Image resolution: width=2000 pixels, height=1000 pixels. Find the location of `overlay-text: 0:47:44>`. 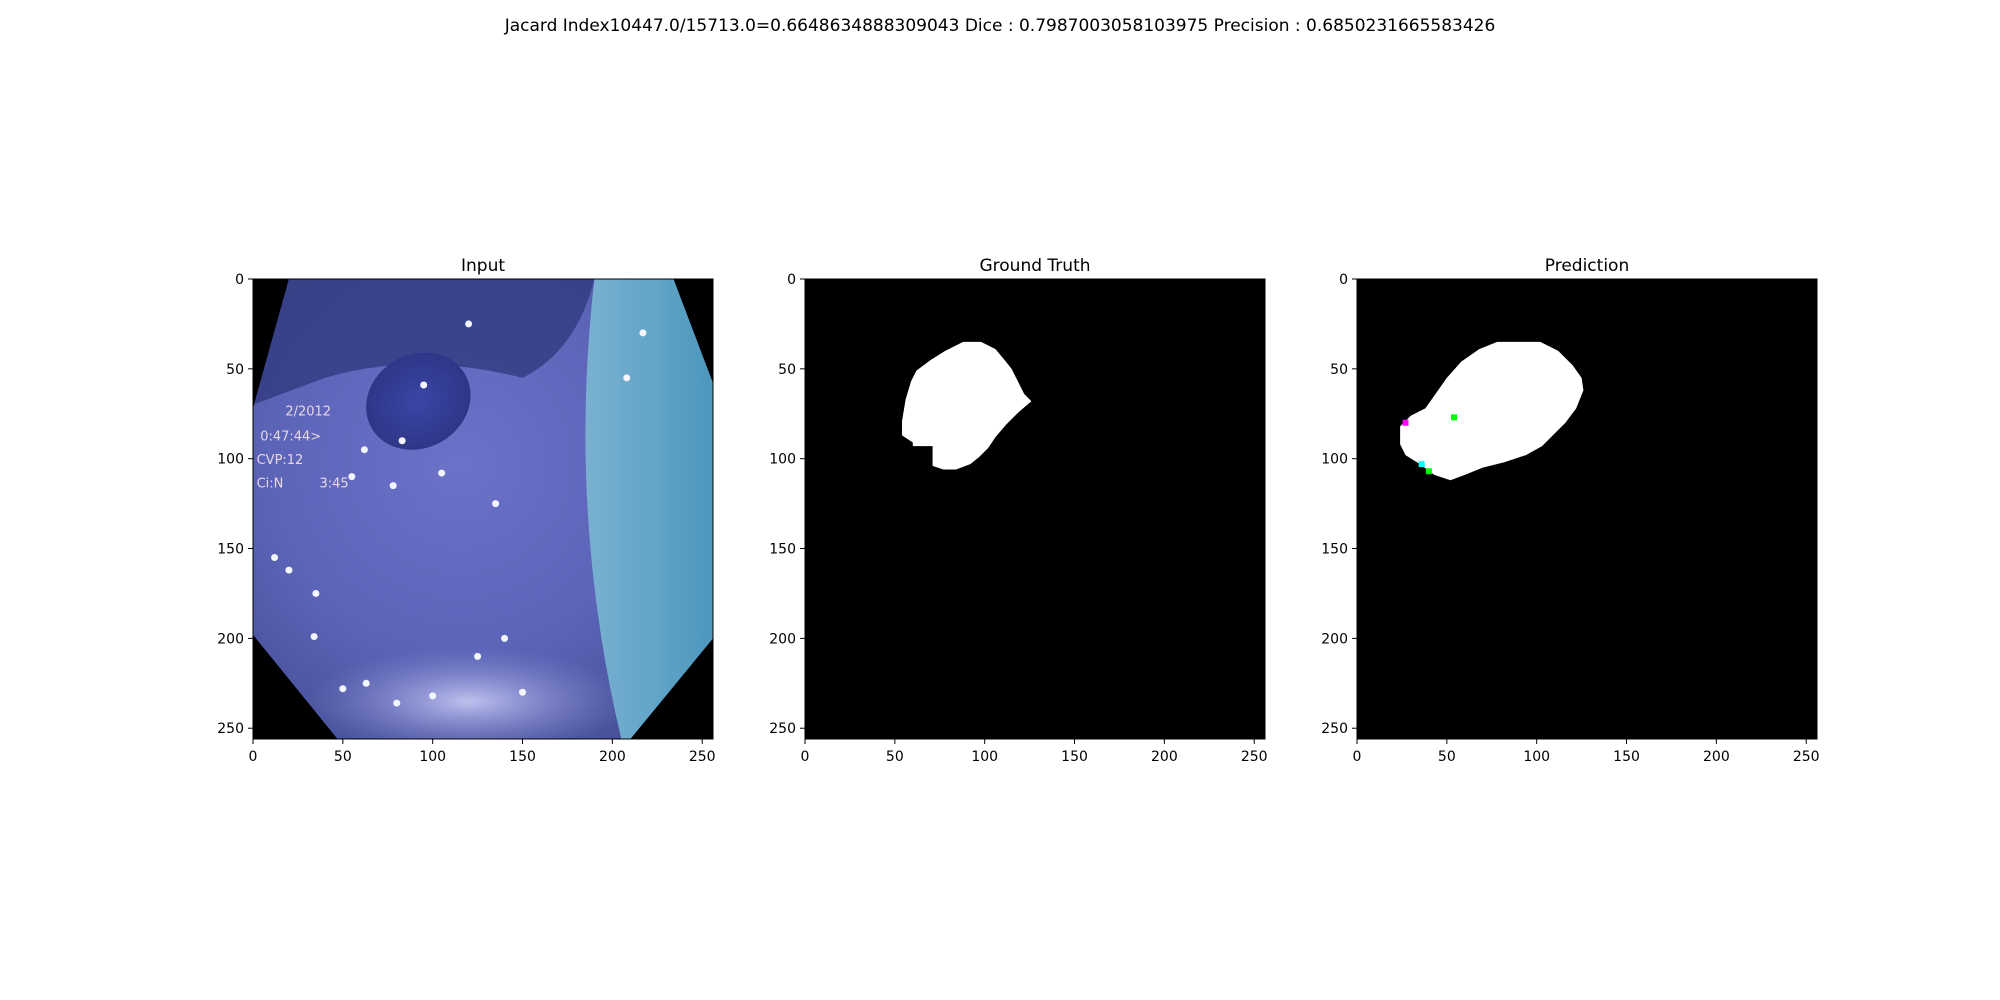

overlay-text: 0:47:44> is located at coordinates (290, 437).